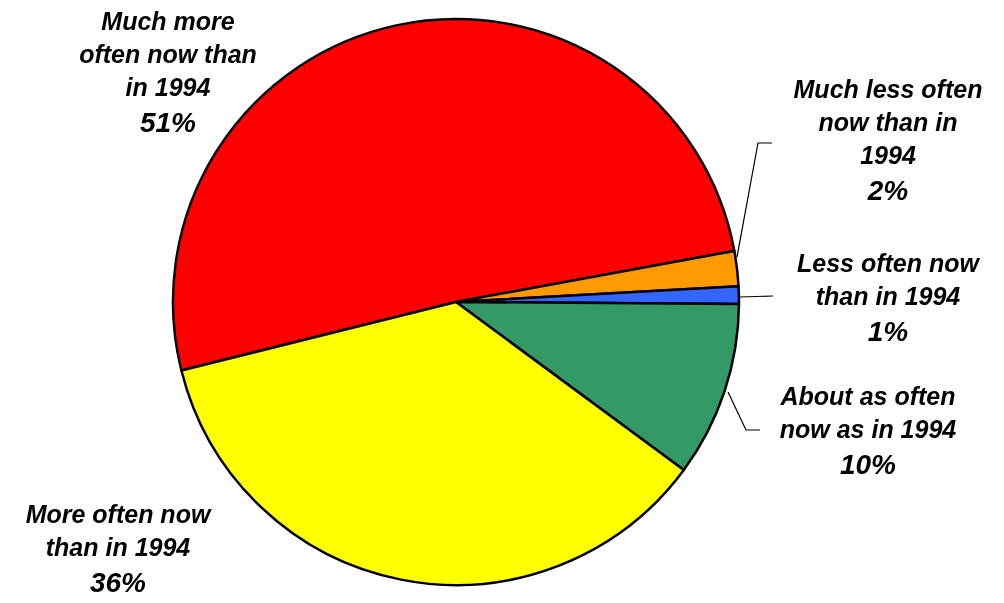 This screenshot has height=603, width=1004. Describe the element at coordinates (888, 122) in the screenshot. I see `slice-label: Much less often now than in 1994` at that location.